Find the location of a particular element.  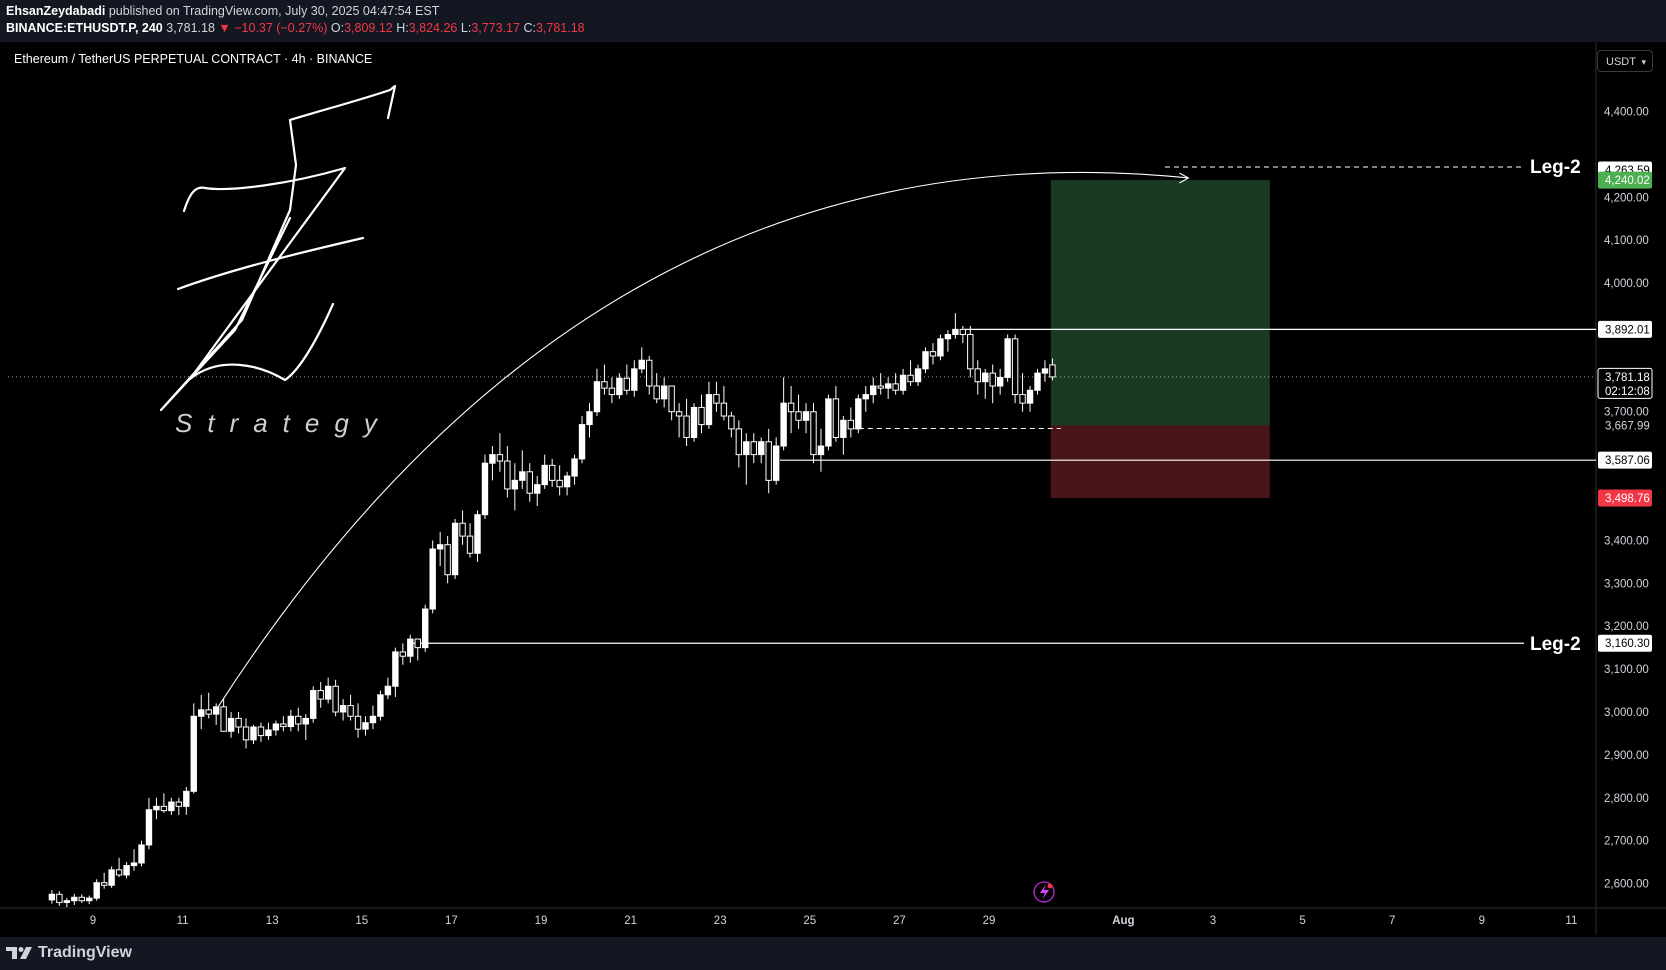

price-tag: 3,892.01 is located at coordinates (1625, 329).